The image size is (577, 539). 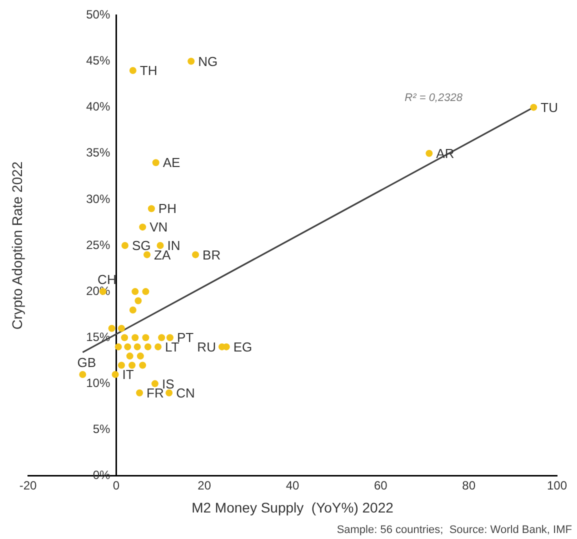 I want to click on y-tick-label: 35%, so click(x=101, y=153).